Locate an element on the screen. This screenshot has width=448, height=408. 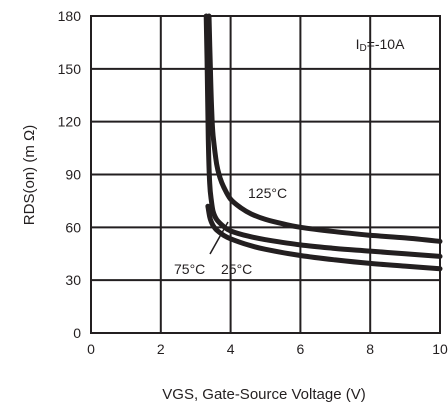
y-tick-label: 90 is located at coordinates (73, 175).